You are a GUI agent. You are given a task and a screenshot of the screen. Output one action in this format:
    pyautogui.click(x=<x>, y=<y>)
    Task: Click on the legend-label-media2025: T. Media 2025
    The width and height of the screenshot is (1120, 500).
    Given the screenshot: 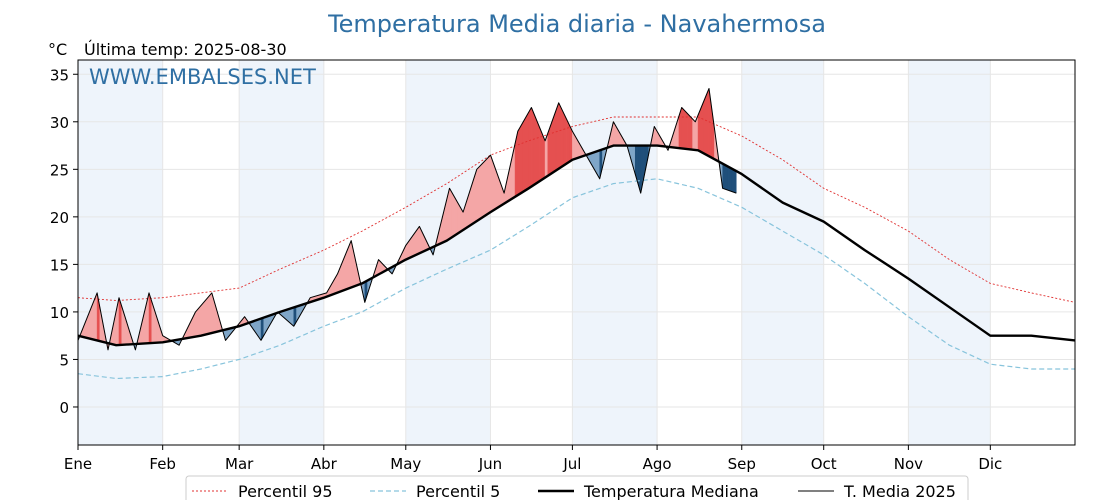 What is the action you would take?
    pyautogui.click(x=899, y=491)
    